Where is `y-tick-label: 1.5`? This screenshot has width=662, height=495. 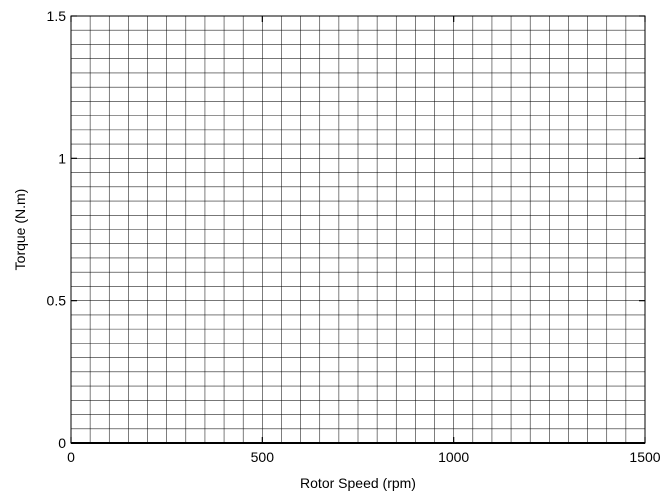 y-tick-label: 1.5 is located at coordinates (57, 16).